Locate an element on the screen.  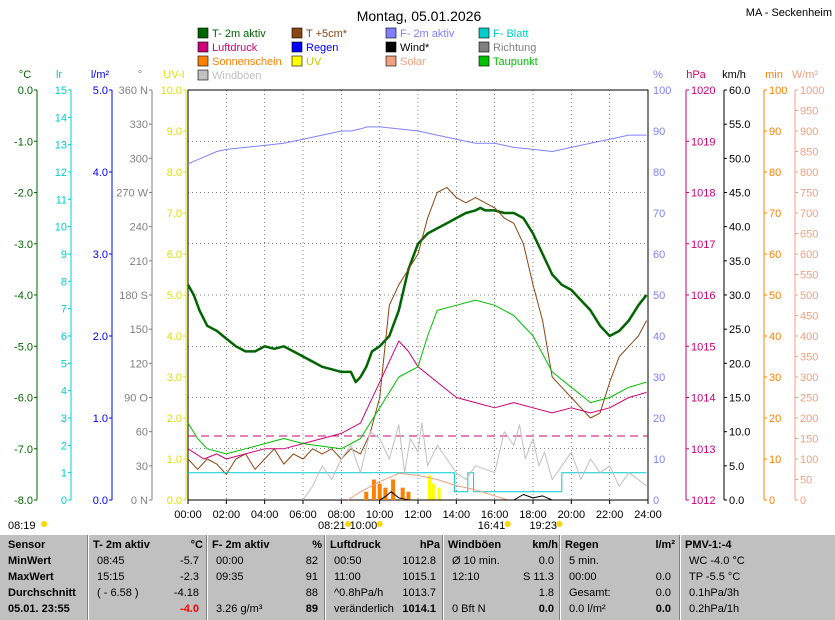
stat-cell: 0 Bft N is located at coordinates (469, 609).